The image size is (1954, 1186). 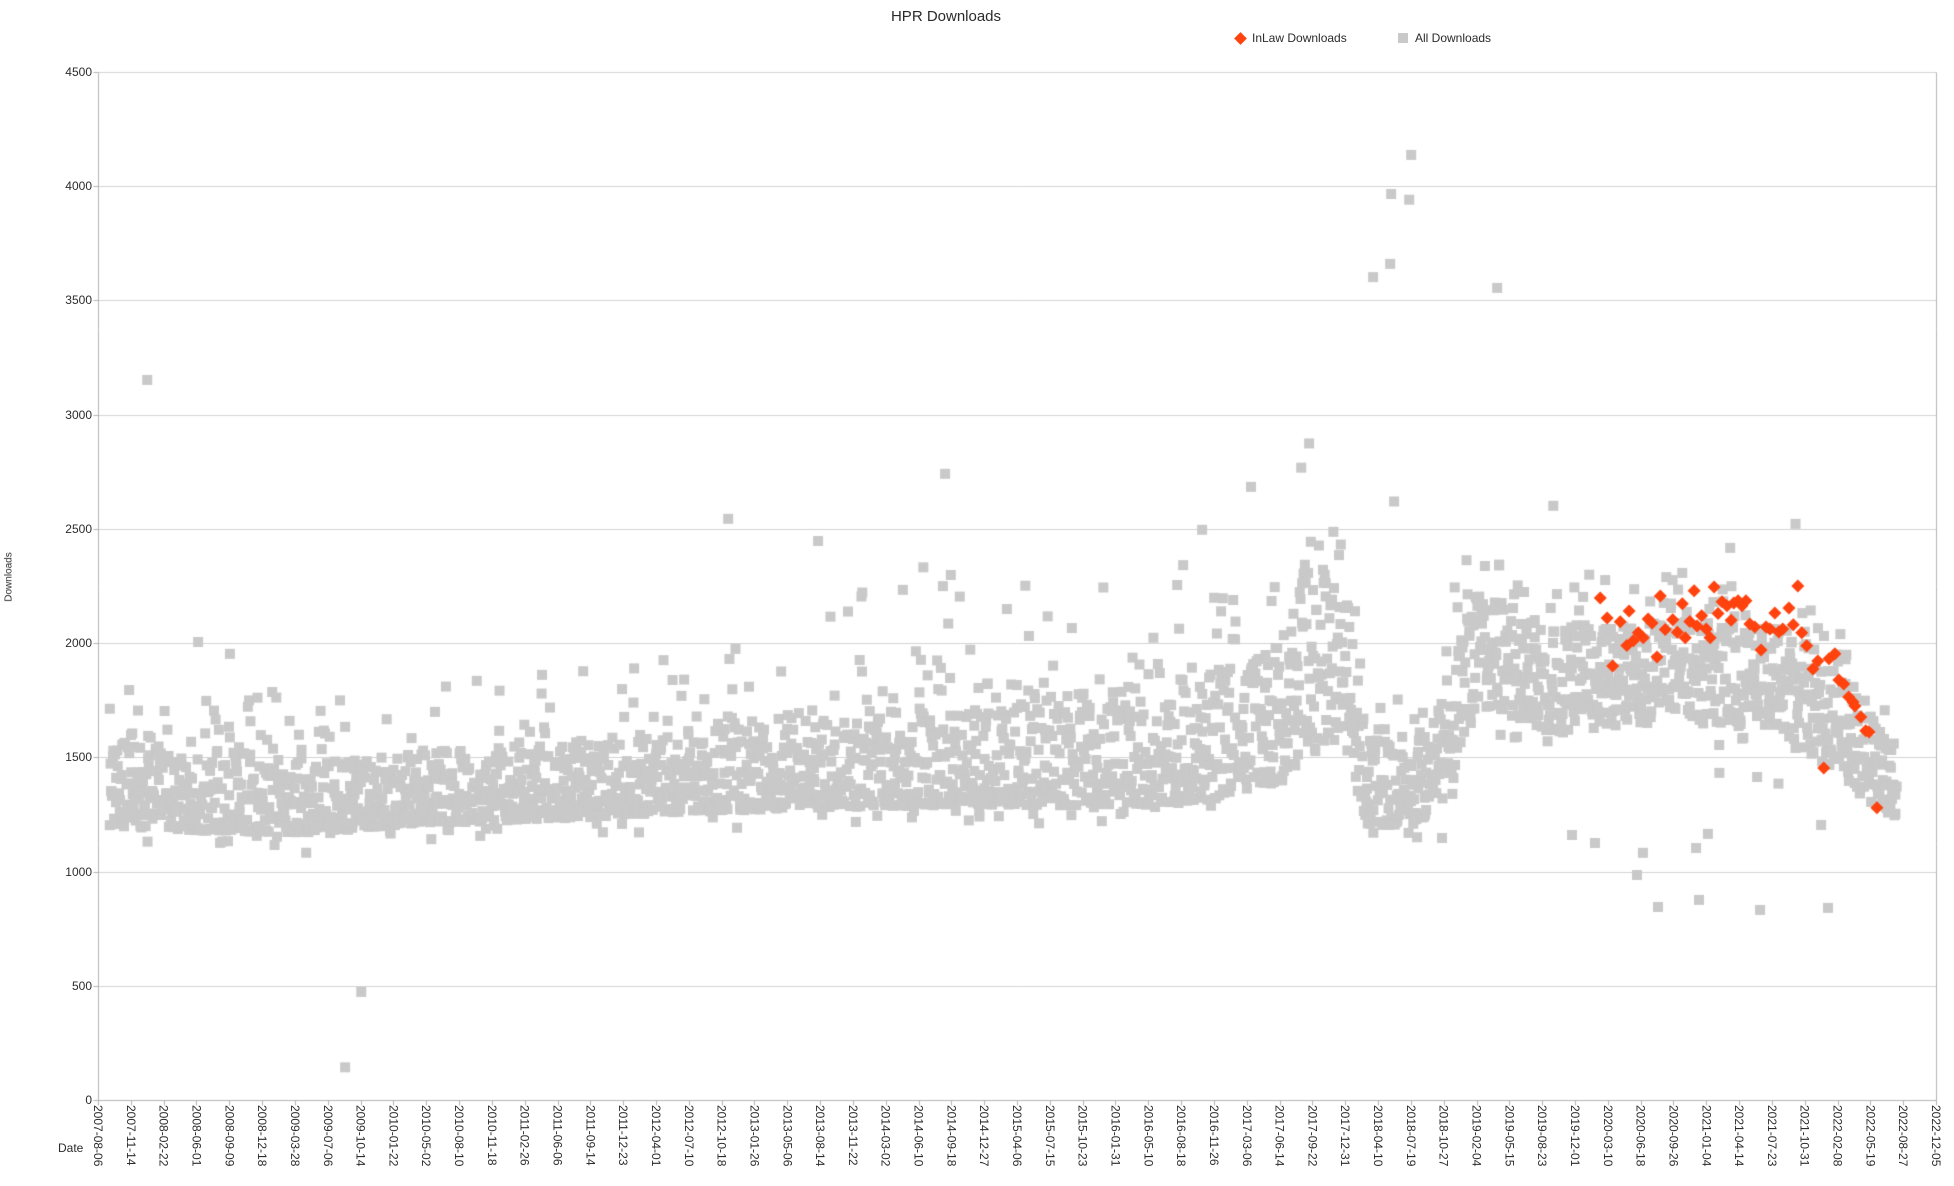 What do you see at coordinates (9, 577) in the screenshot?
I see `y-axis-title: Downloads` at bounding box center [9, 577].